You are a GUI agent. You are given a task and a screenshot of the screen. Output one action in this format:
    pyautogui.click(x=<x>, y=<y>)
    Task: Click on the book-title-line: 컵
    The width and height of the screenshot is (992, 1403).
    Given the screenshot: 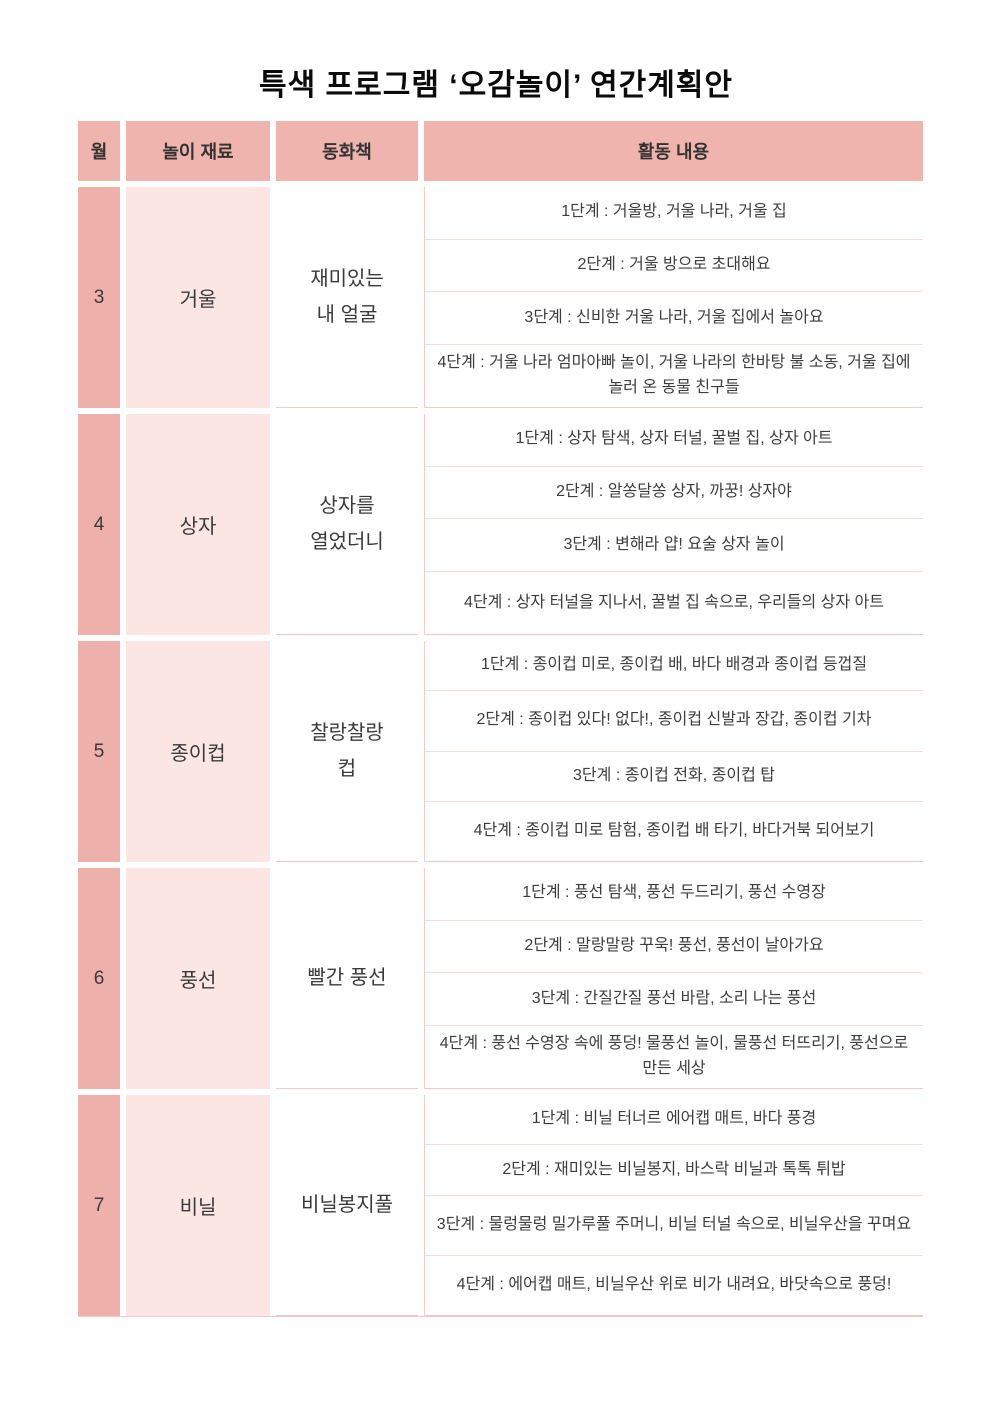 What is the action you would take?
    pyautogui.click(x=347, y=769)
    